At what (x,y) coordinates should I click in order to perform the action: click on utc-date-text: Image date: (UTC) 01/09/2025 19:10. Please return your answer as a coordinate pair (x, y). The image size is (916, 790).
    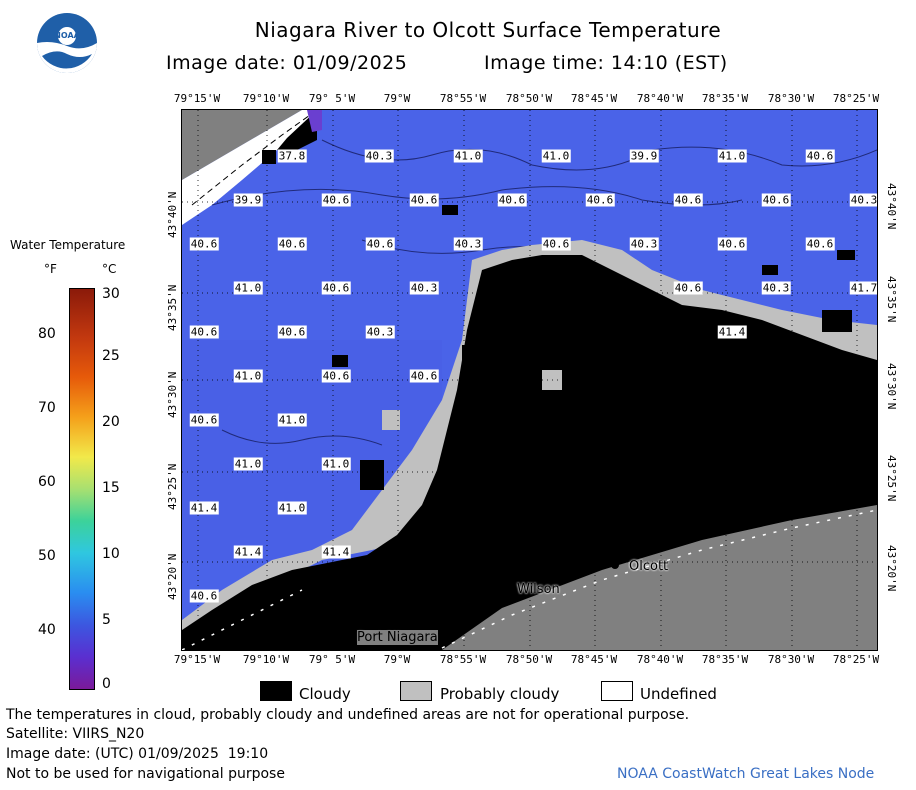
    Looking at the image, I should click on (137, 754).